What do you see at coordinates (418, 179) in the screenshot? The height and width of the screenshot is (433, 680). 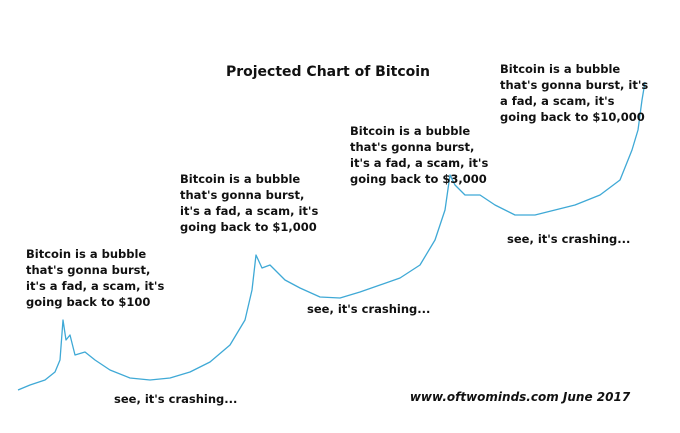 I see `annotation-line: going back to $3,000` at bounding box center [418, 179].